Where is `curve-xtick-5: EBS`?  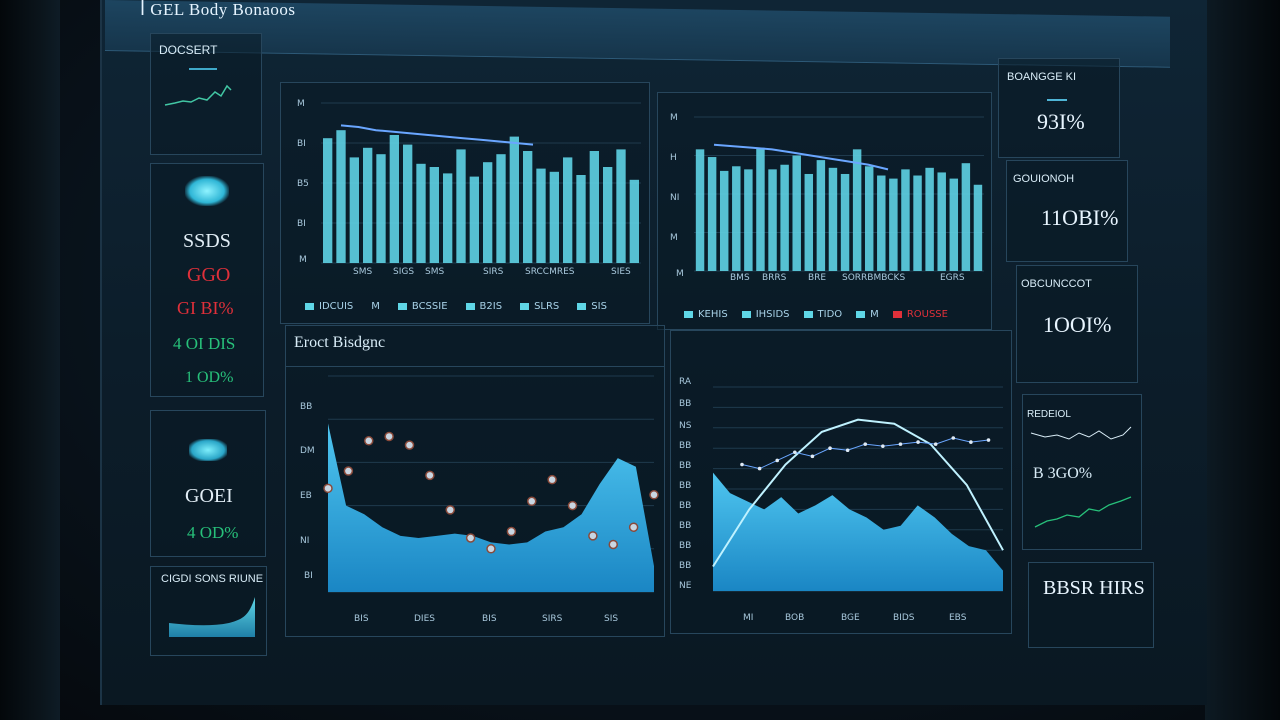 curve-xtick-5: EBS is located at coordinates (958, 618).